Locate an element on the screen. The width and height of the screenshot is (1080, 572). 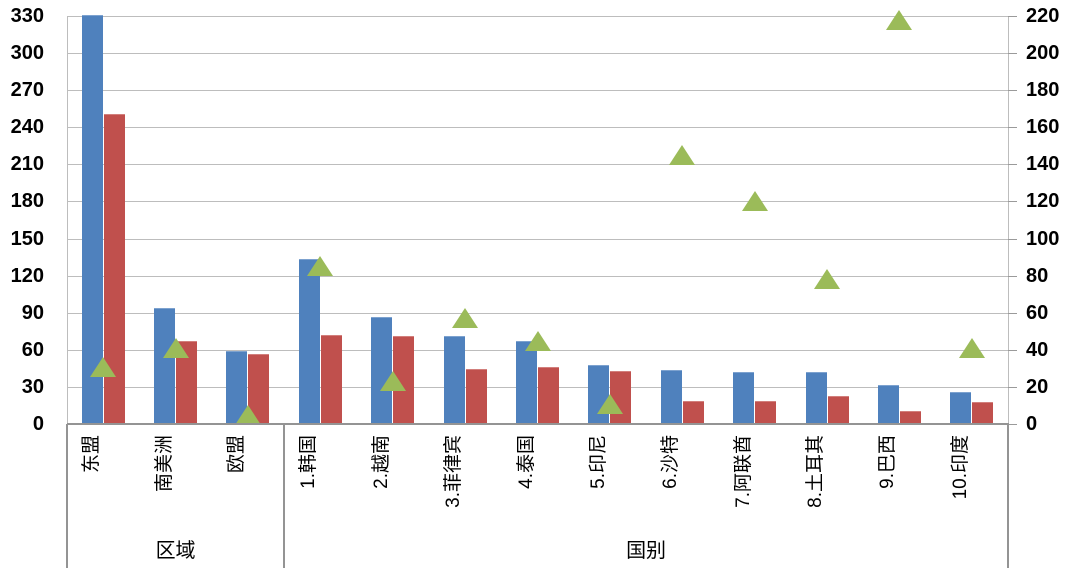
right-axis-tick-label: 40 is located at coordinates (1037, 349).